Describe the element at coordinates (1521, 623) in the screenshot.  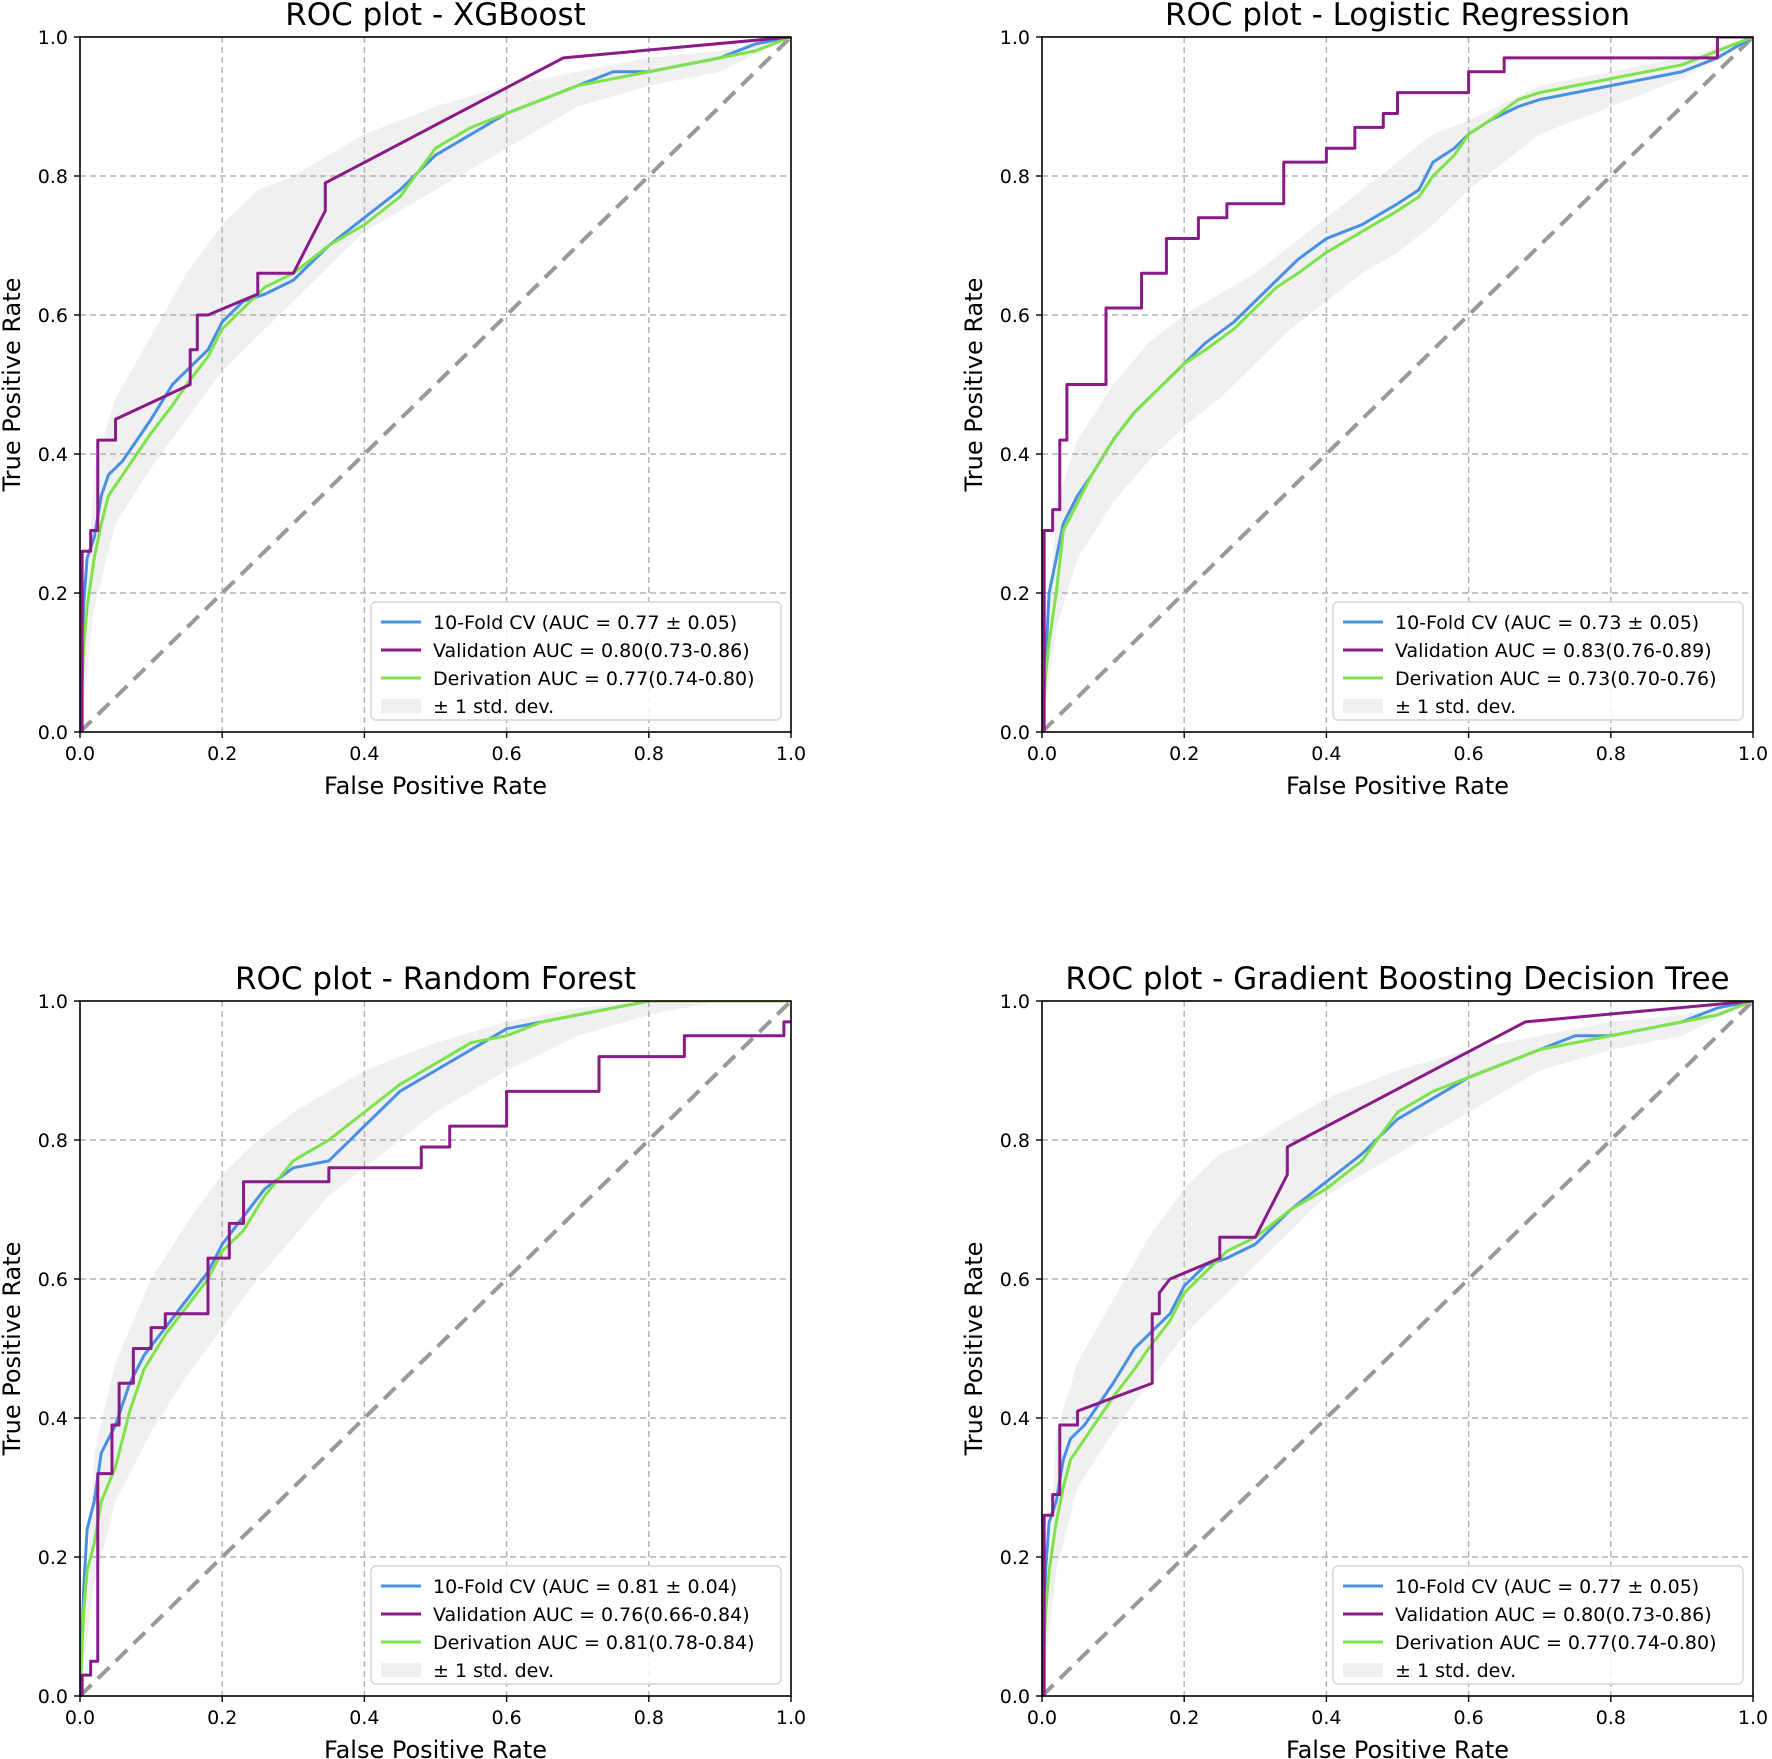
I see `legend-entry-cv: 10-Fold CV (AUC = 0.73 ± 0.05)` at that location.